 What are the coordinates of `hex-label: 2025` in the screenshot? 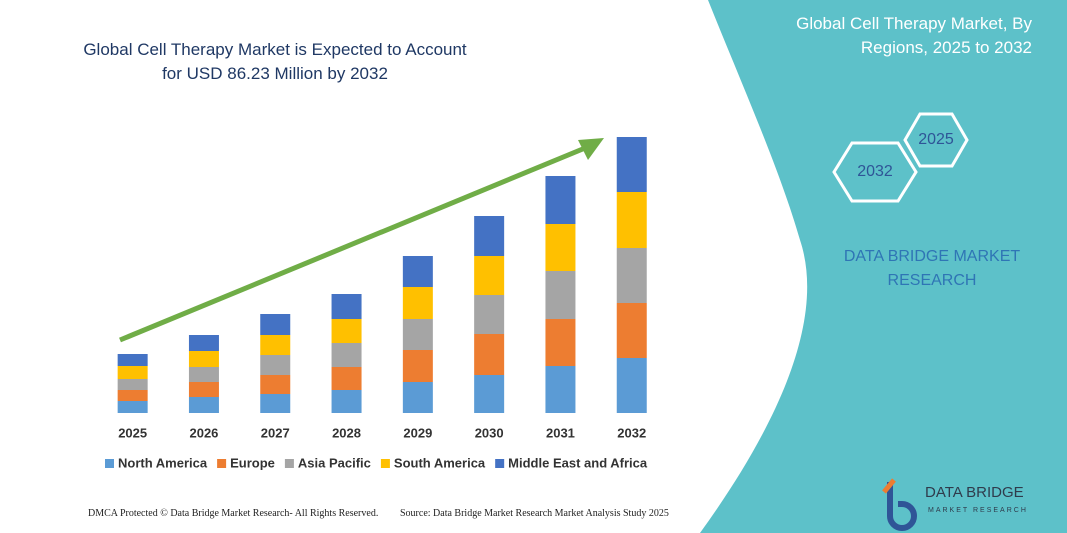 It's located at (936, 139).